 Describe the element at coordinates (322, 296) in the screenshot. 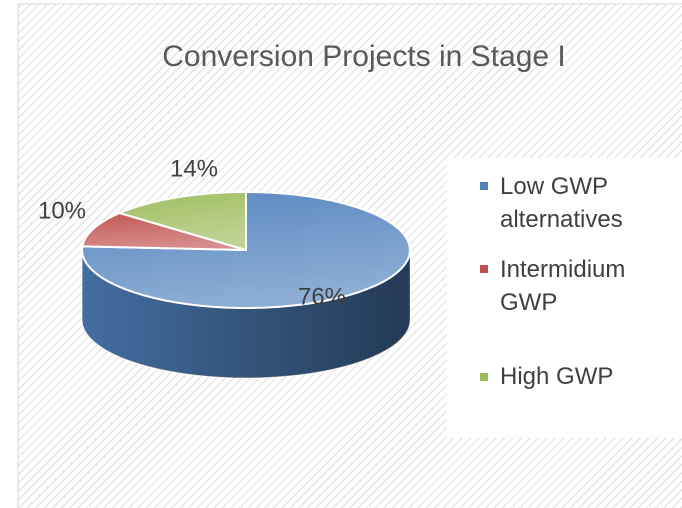

I see `data-label: 76%` at that location.